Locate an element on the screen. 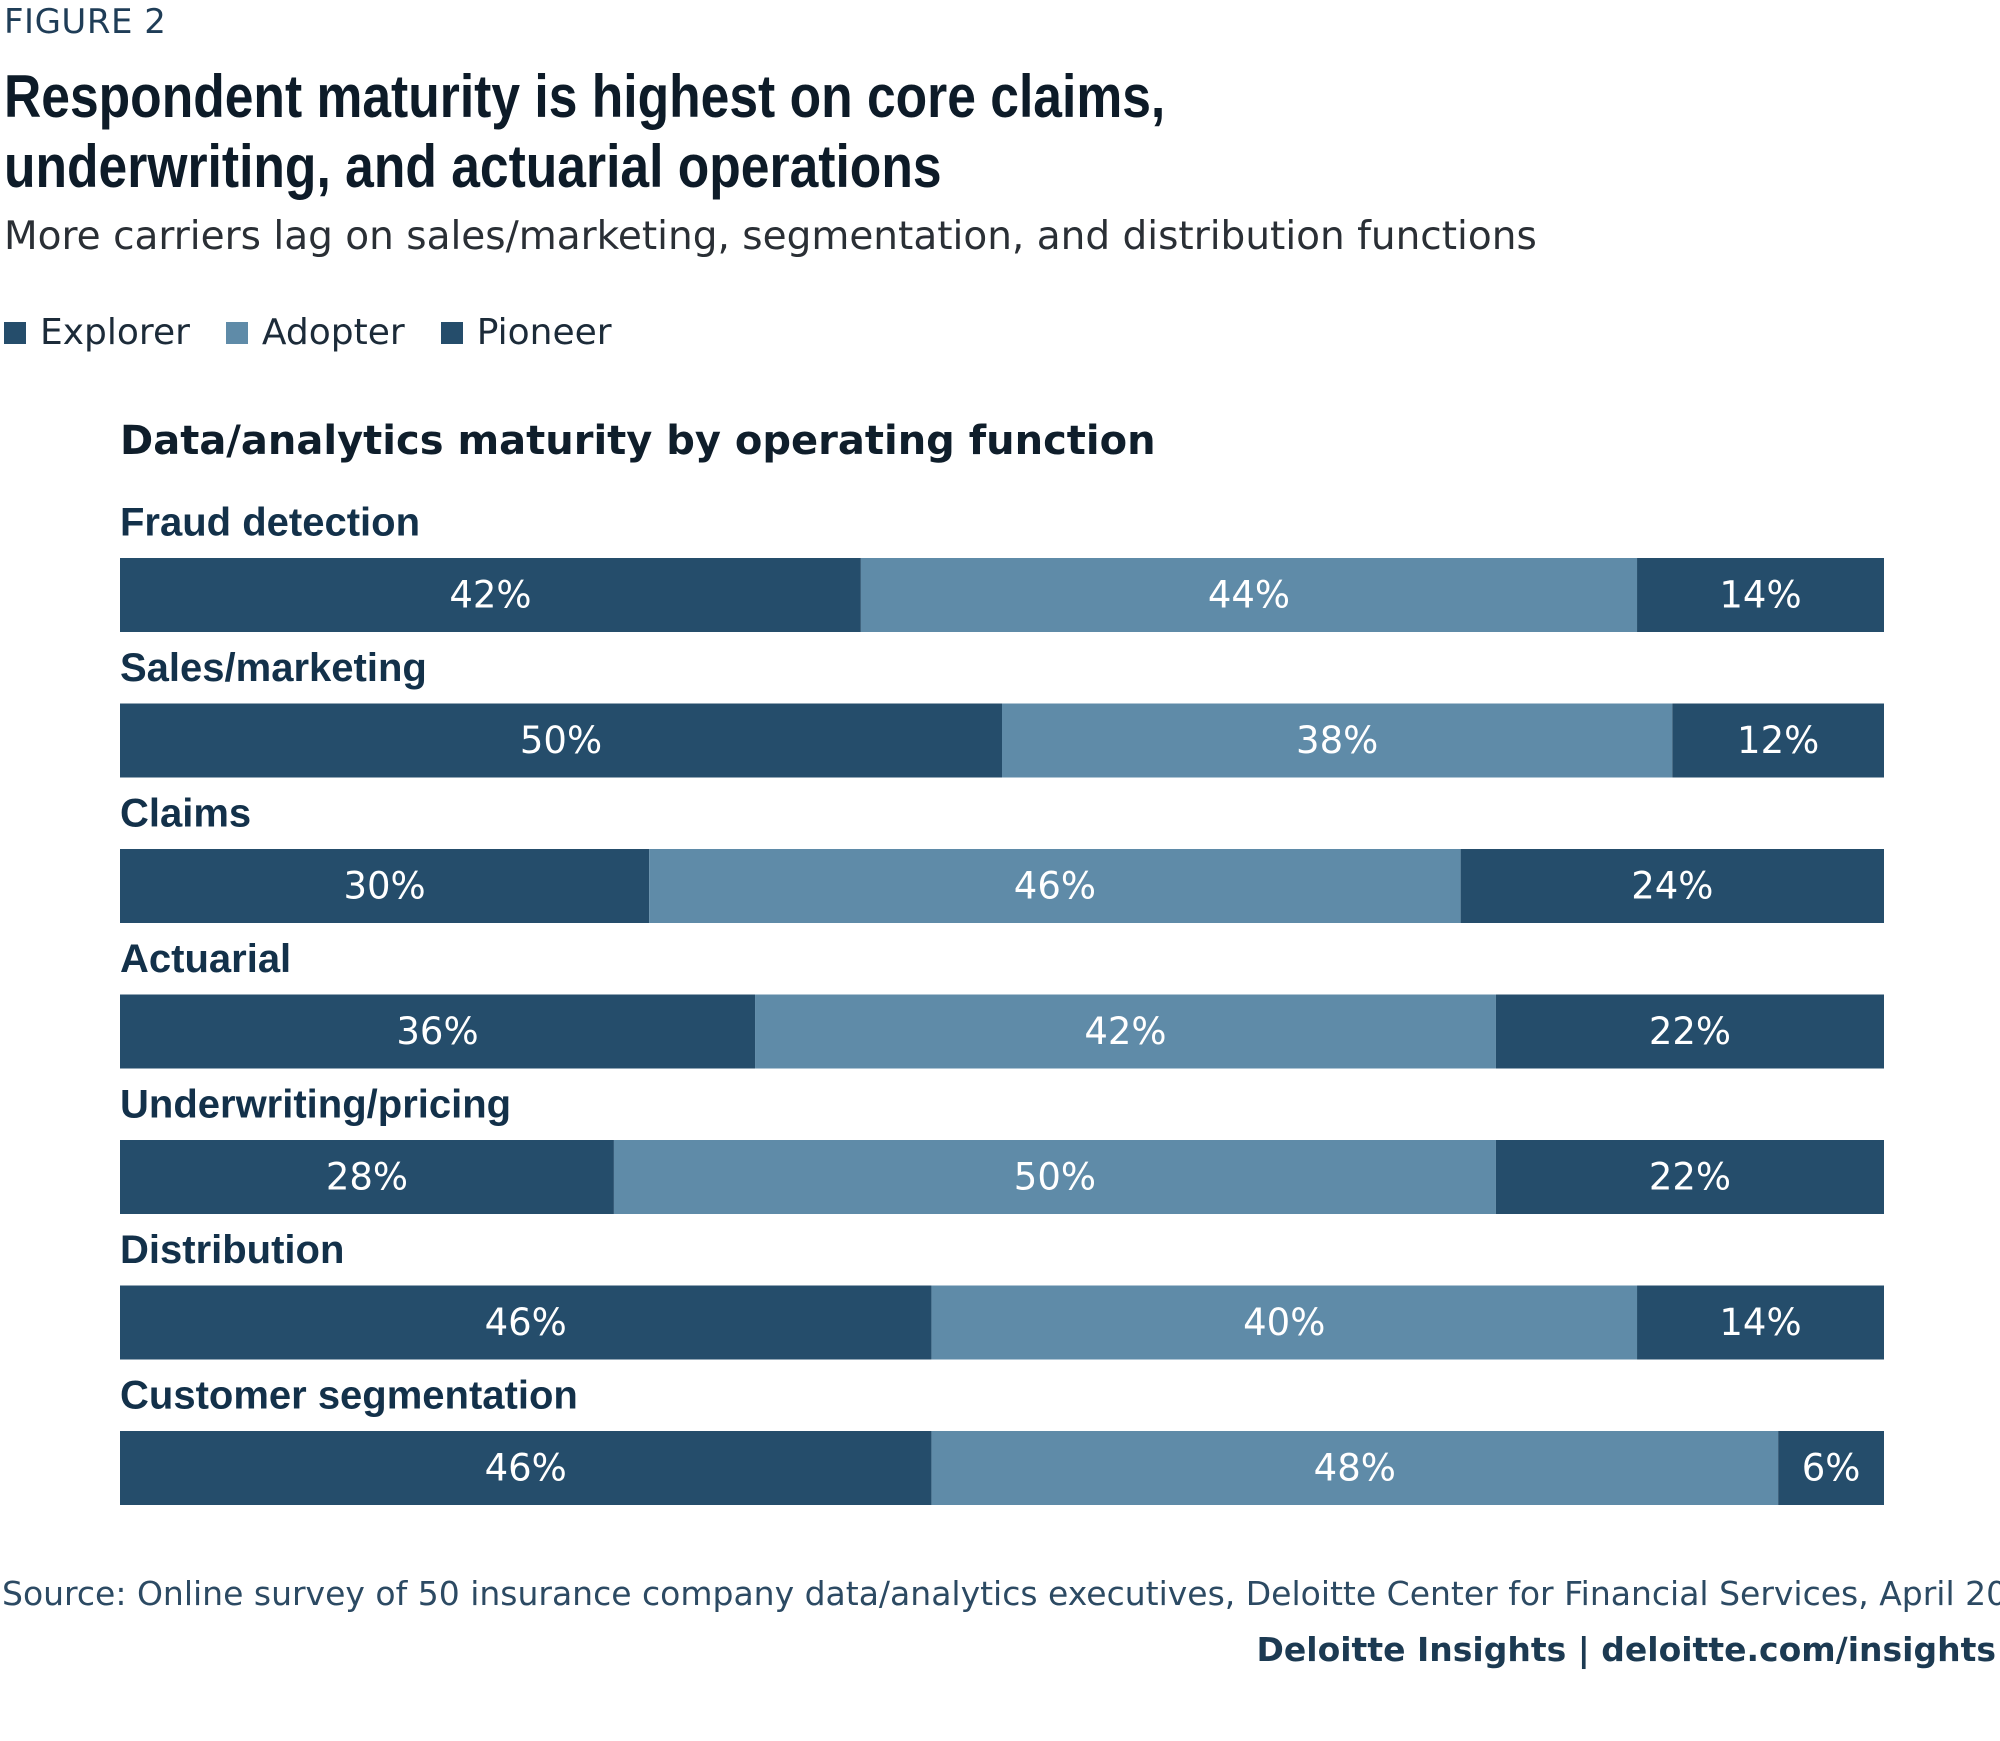 The height and width of the screenshot is (1741, 2000). legend-swatch-explorer is located at coordinates (15, 332).